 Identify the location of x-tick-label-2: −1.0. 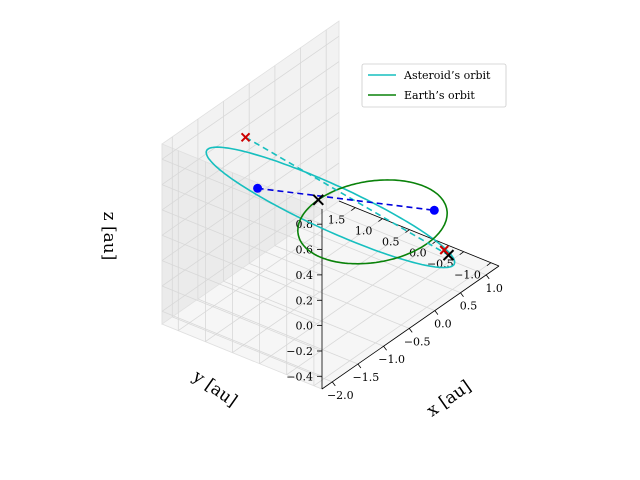
(391, 359).